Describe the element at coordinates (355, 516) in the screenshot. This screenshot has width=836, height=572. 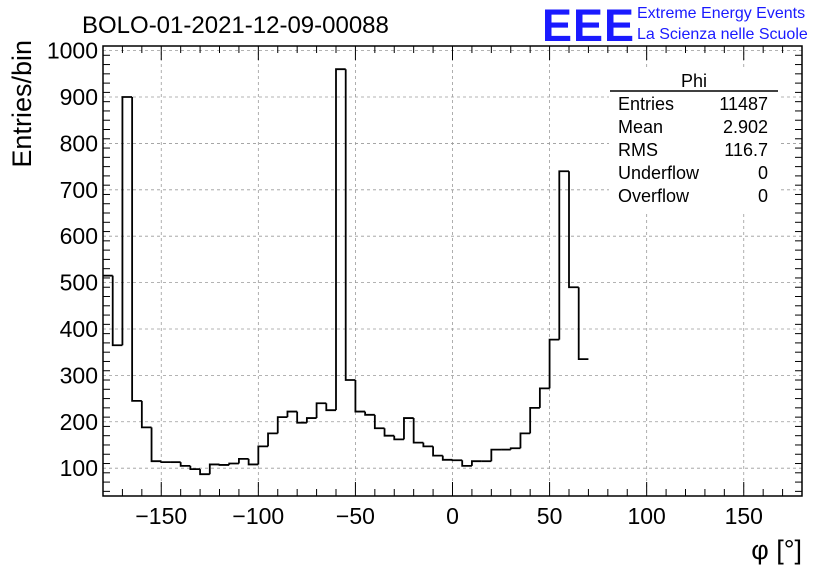
I see `x-tick-label: −50` at that location.